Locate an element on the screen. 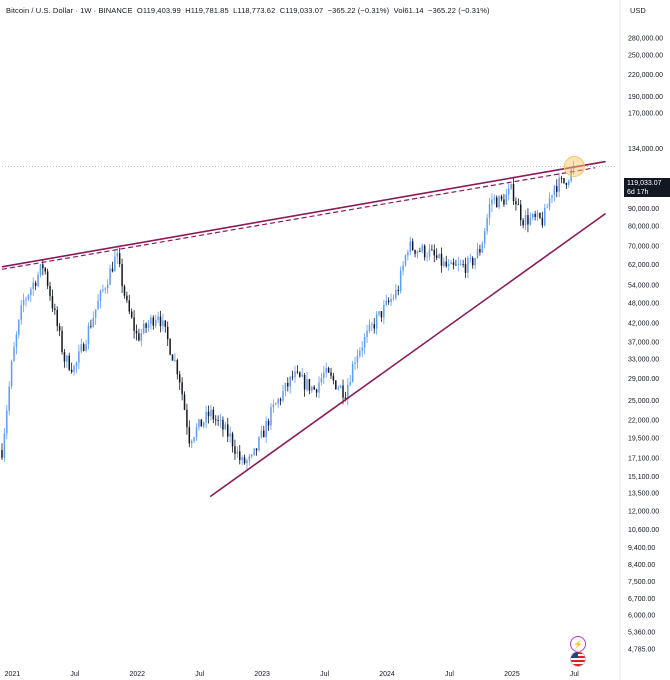 Image resolution: width=670 pixels, height=680 pixels. lightning-icon: ⚡ is located at coordinates (578, 644).